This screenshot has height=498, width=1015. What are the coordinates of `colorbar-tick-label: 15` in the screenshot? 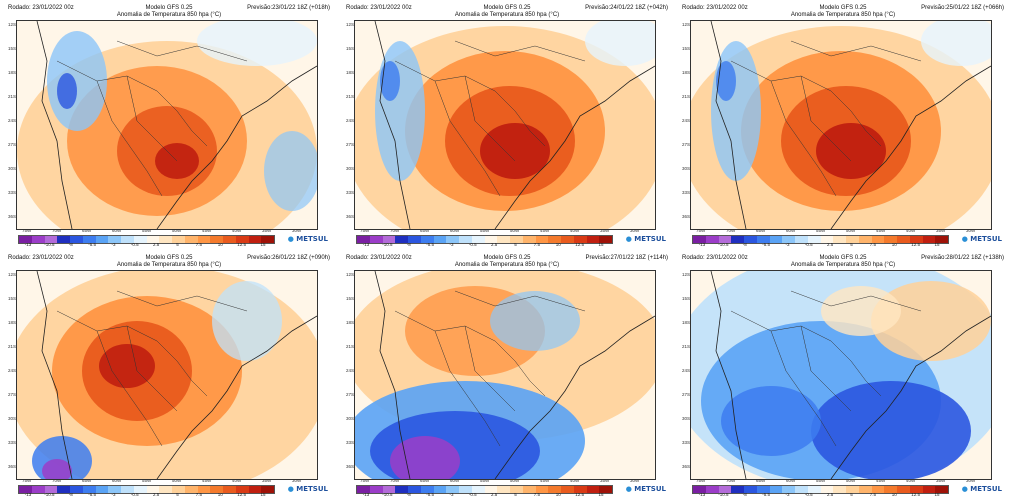 It's located at (601, 494).